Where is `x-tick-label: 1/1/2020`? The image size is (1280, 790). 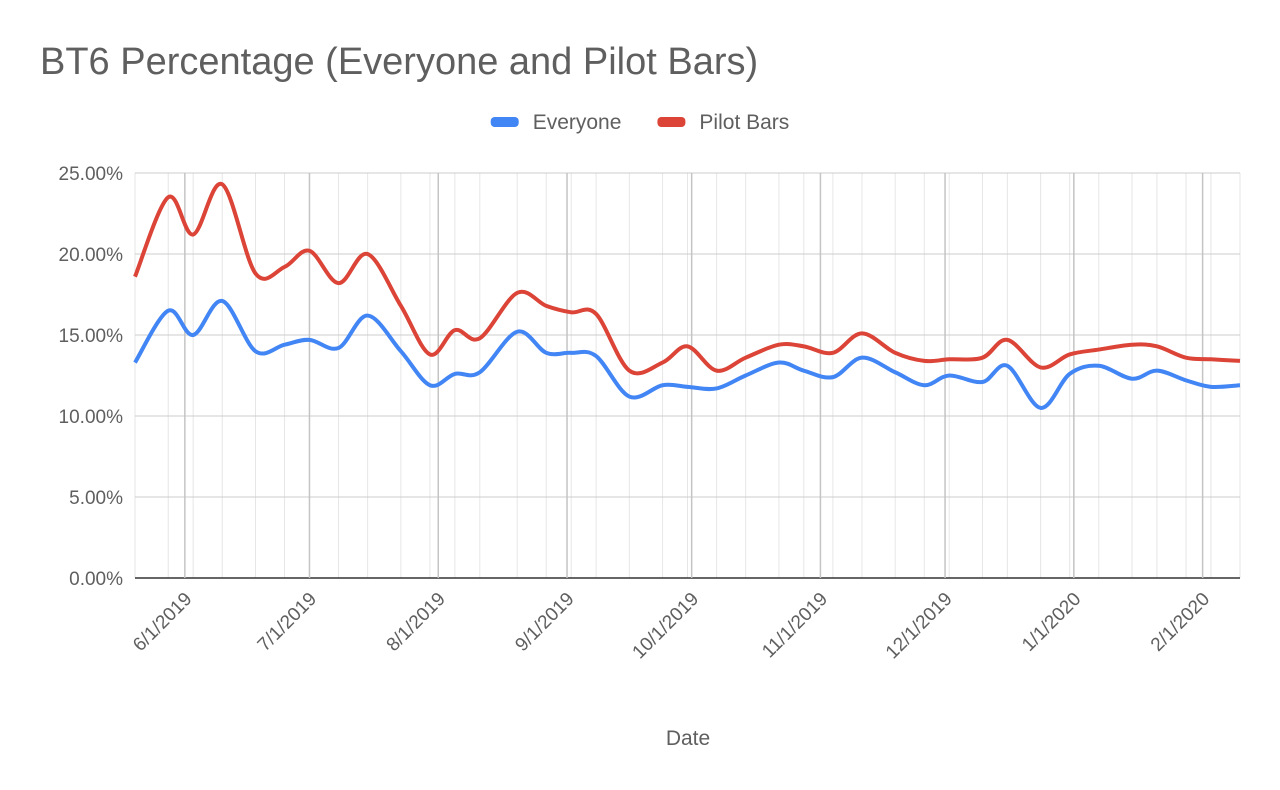 x-tick-label: 1/1/2020 is located at coordinates (1051, 622).